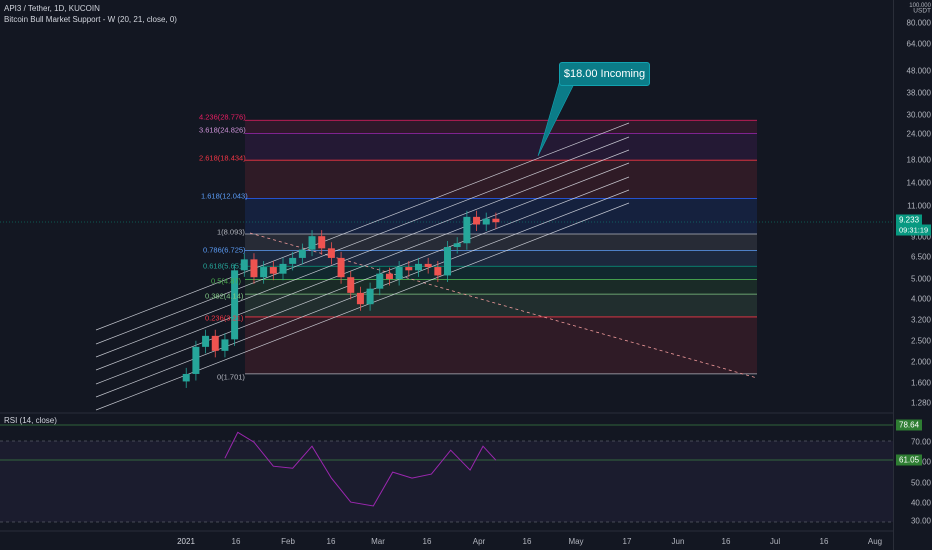 This screenshot has width=932, height=550. What do you see at coordinates (360, 469) in the screenshot?
I see `rsi-line` at bounding box center [360, 469].